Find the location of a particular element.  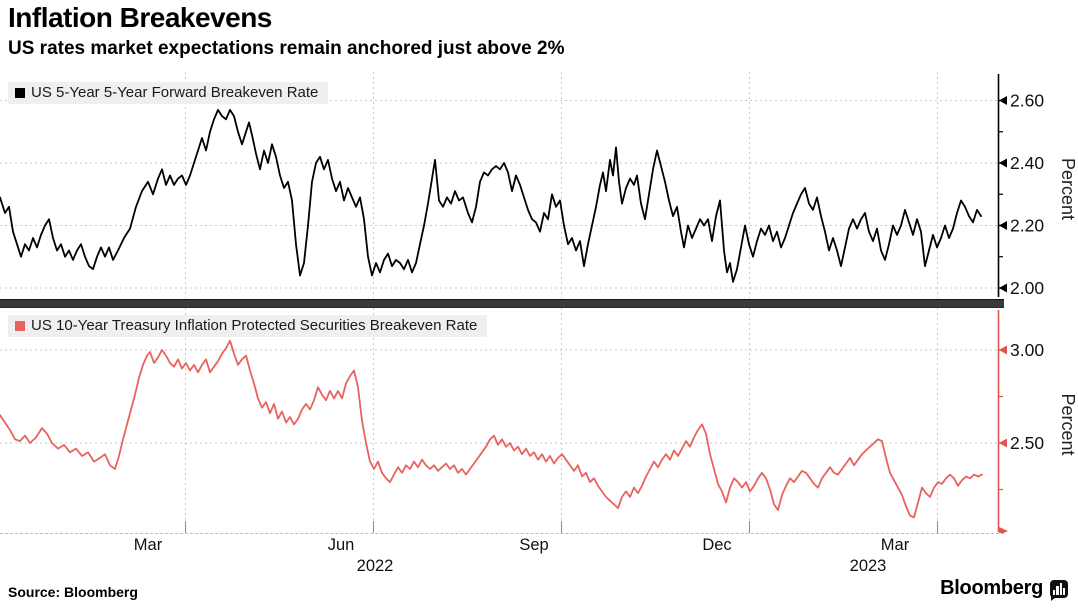

axis-end-arrow is located at coordinates (1003, 530).